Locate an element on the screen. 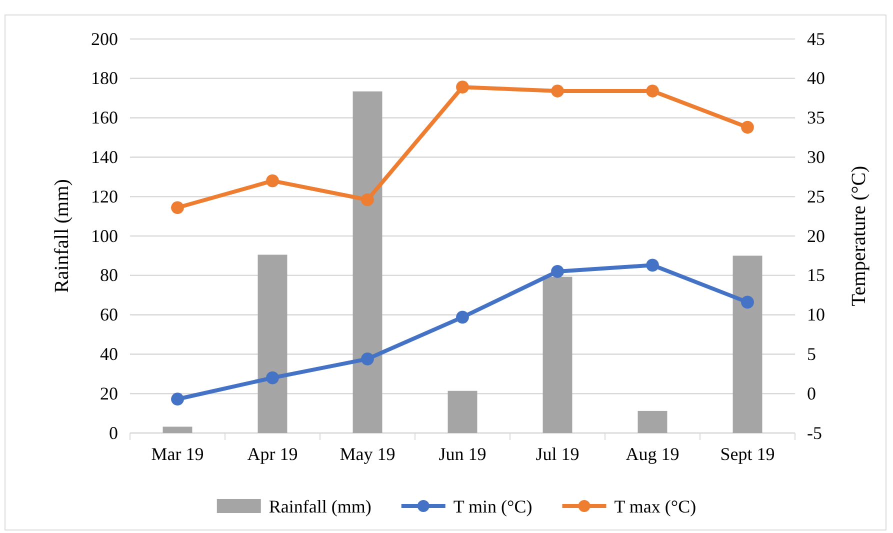  legend-label: T min (°C) is located at coordinates (492, 506).